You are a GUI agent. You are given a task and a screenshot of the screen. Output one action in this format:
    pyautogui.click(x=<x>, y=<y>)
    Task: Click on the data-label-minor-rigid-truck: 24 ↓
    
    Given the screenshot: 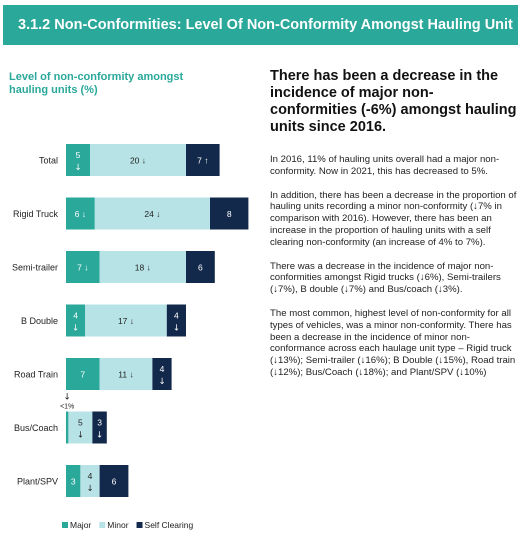 What is the action you would take?
    pyautogui.click(x=152, y=214)
    